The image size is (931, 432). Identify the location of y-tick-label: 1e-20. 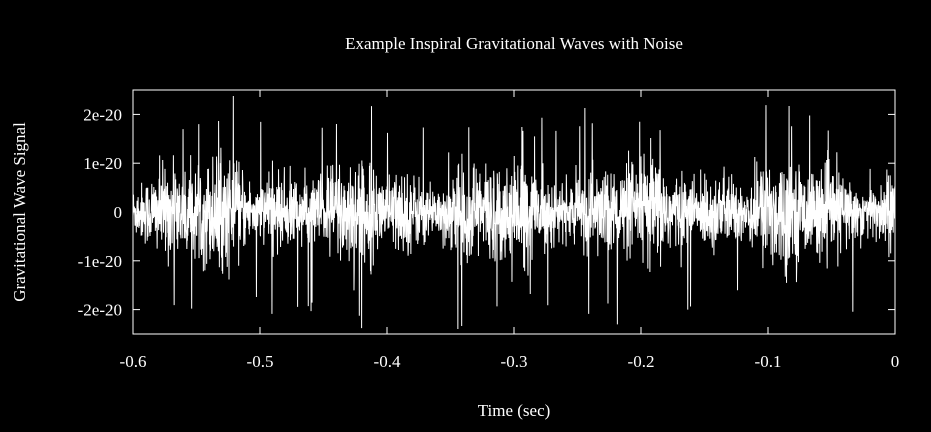
(102, 163).